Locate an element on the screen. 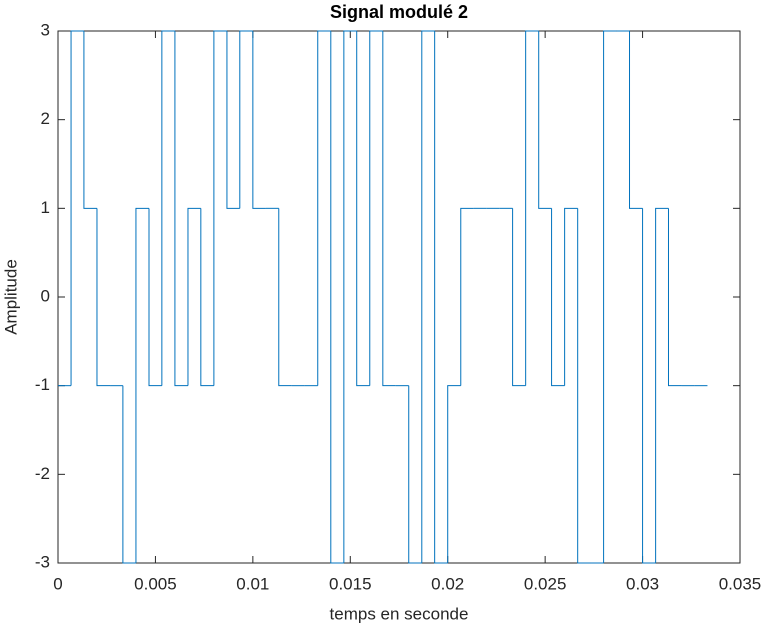 The height and width of the screenshot is (631, 764). y-tick-label: -3 is located at coordinates (42, 561).